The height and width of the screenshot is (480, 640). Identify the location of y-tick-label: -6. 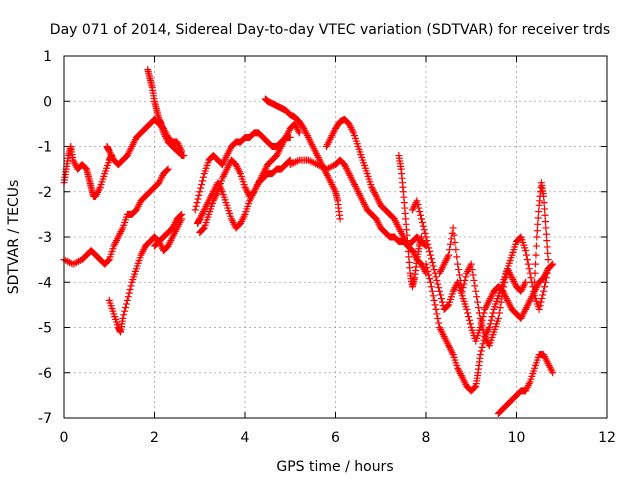
(45, 374).